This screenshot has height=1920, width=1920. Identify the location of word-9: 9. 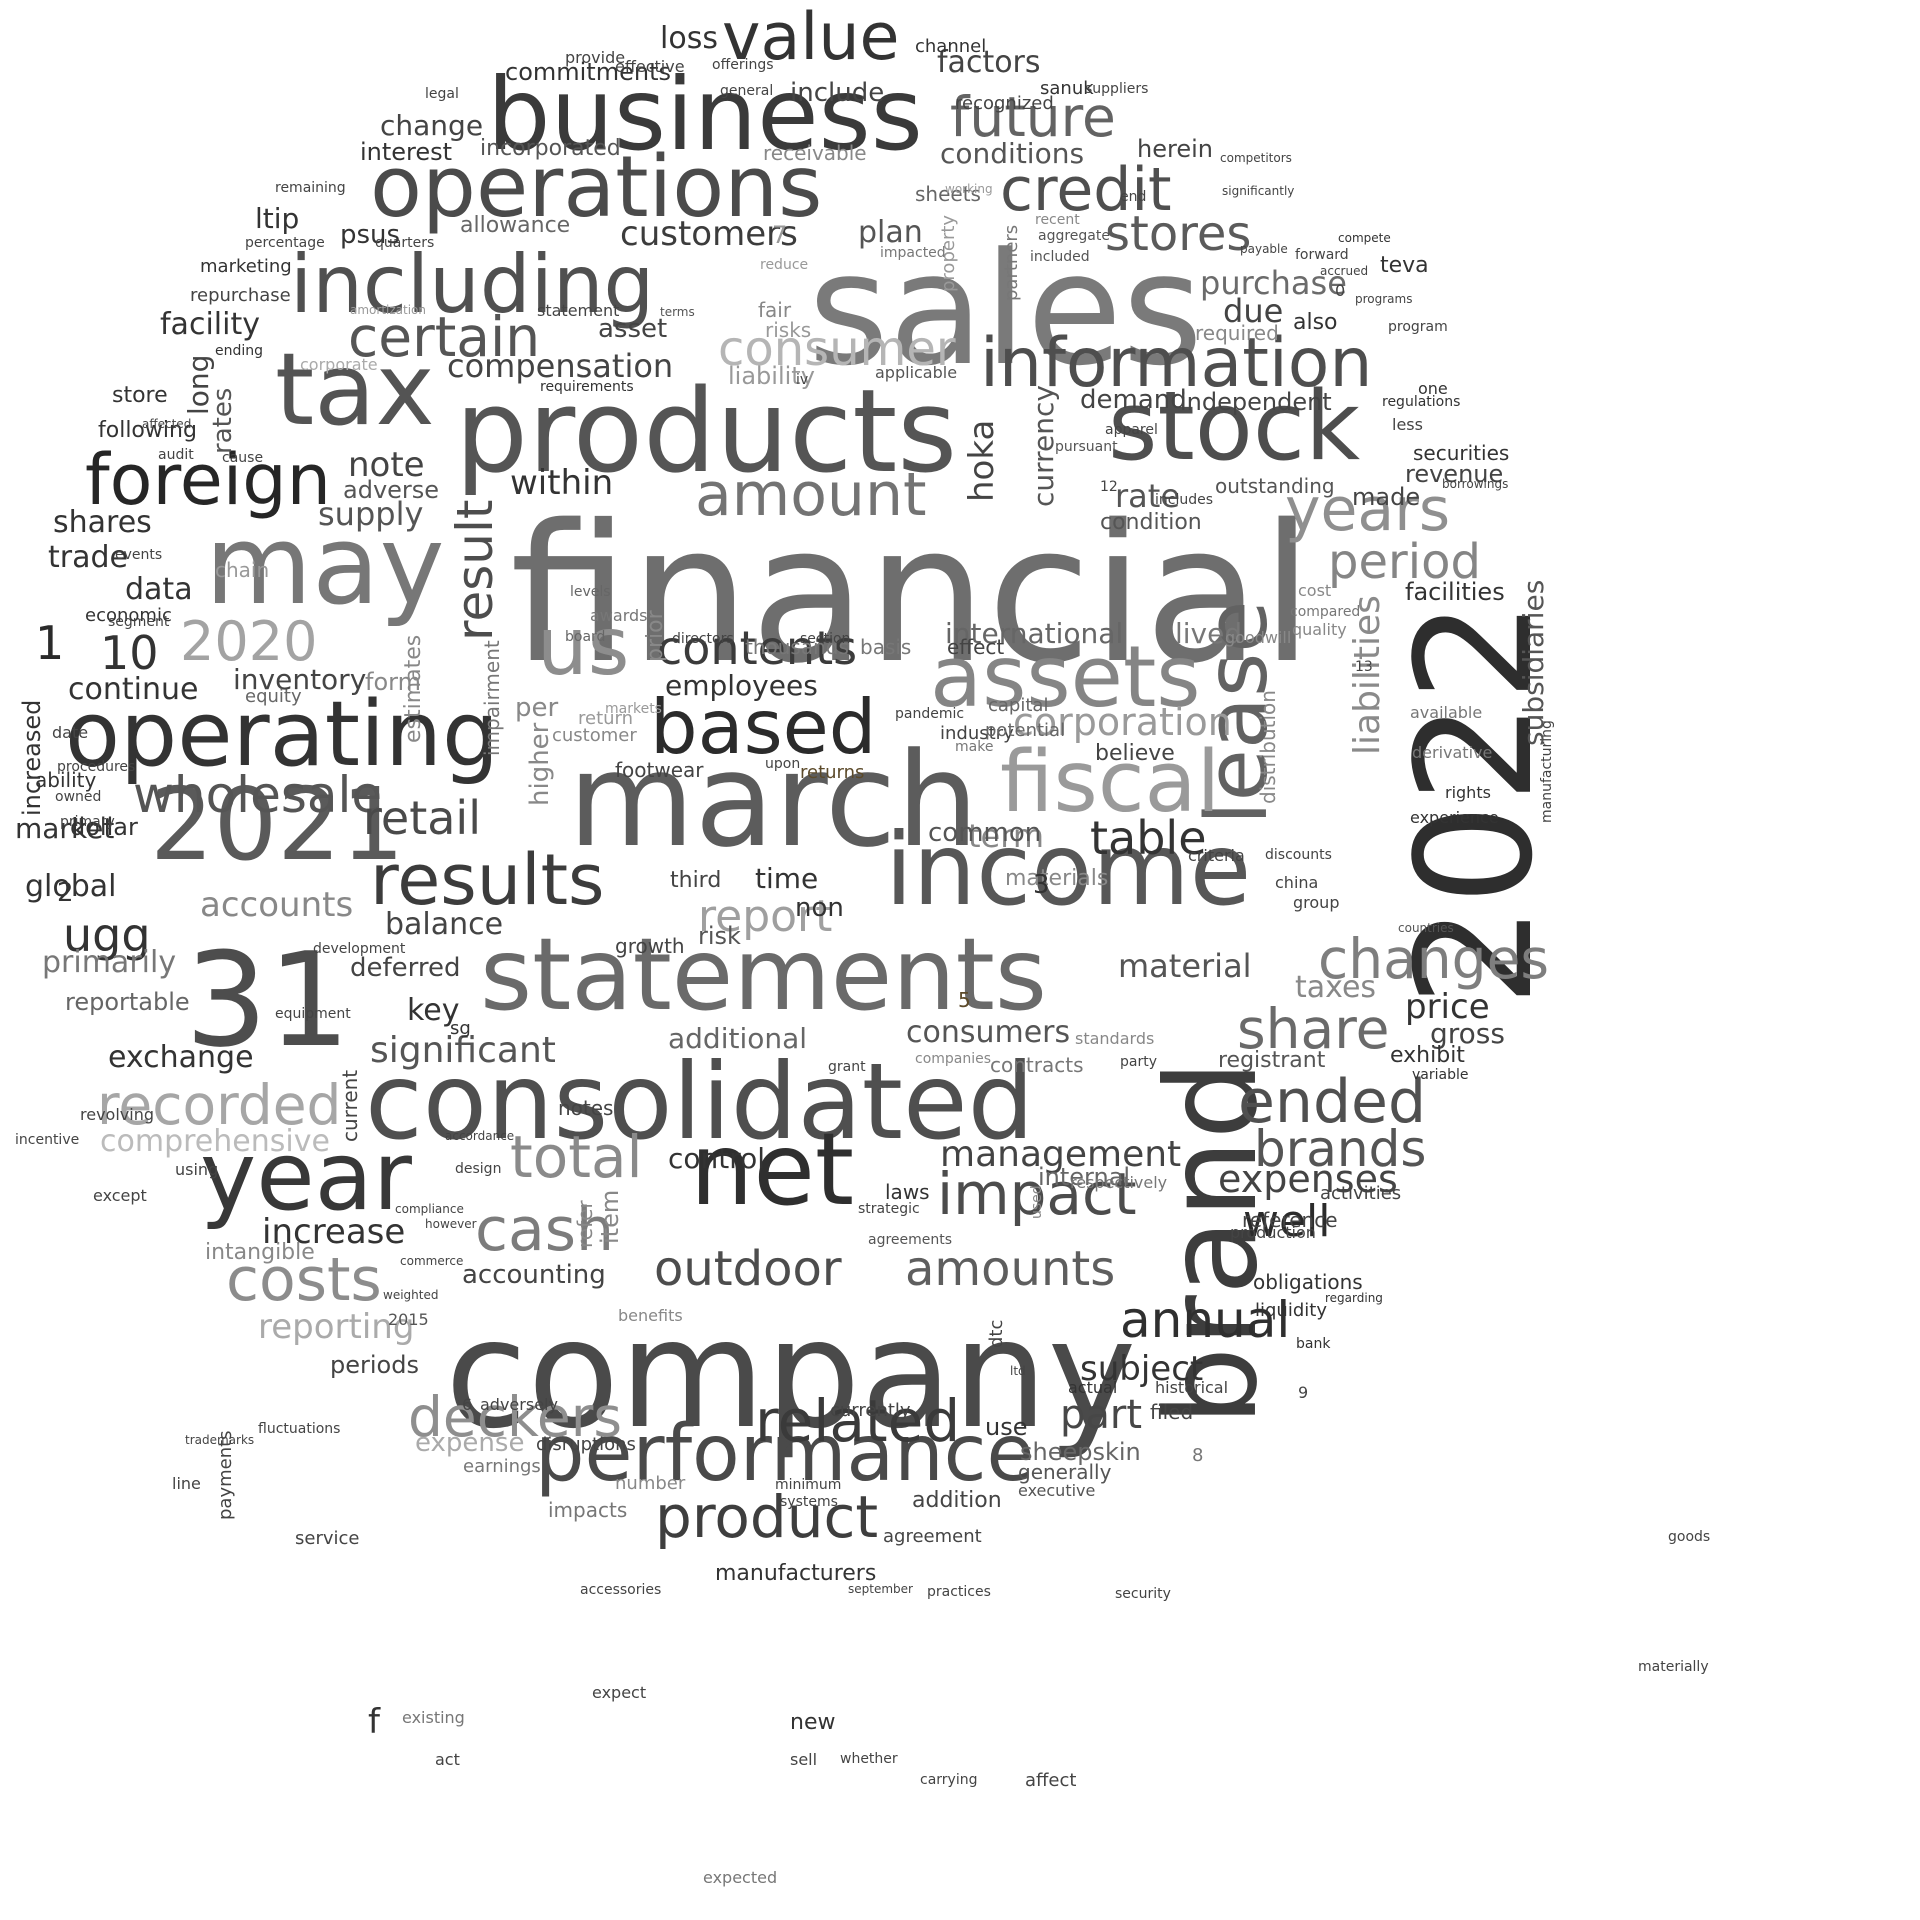
(1303, 1392).